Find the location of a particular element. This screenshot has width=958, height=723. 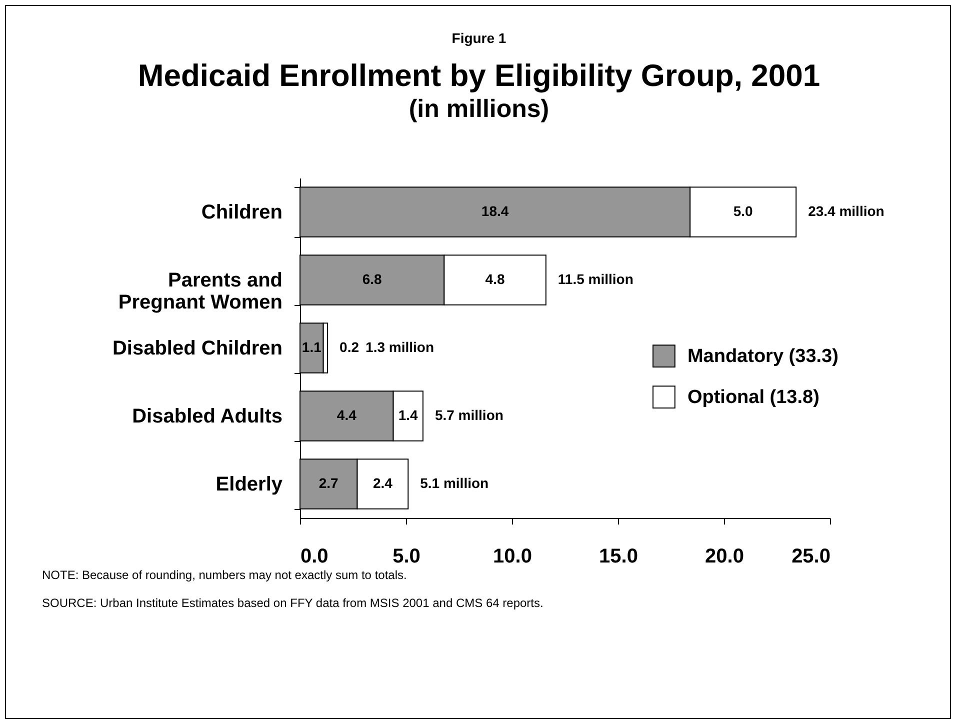

data-label: 5.0 is located at coordinates (743, 211).